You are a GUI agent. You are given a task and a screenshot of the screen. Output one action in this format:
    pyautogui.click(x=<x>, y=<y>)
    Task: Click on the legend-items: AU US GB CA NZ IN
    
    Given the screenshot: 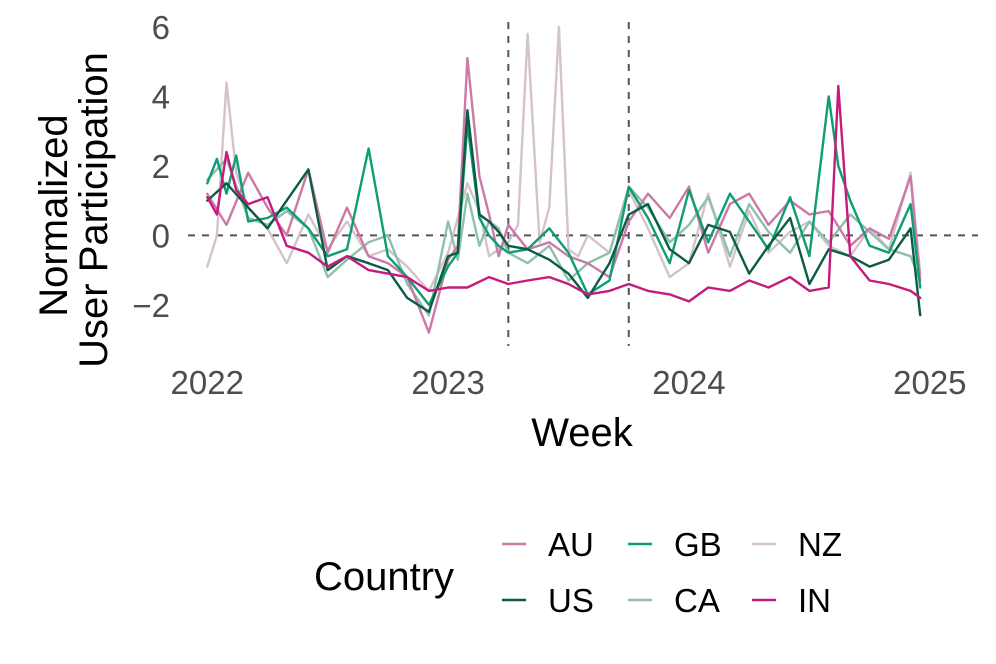 What is the action you would take?
    pyautogui.click(x=672, y=572)
    